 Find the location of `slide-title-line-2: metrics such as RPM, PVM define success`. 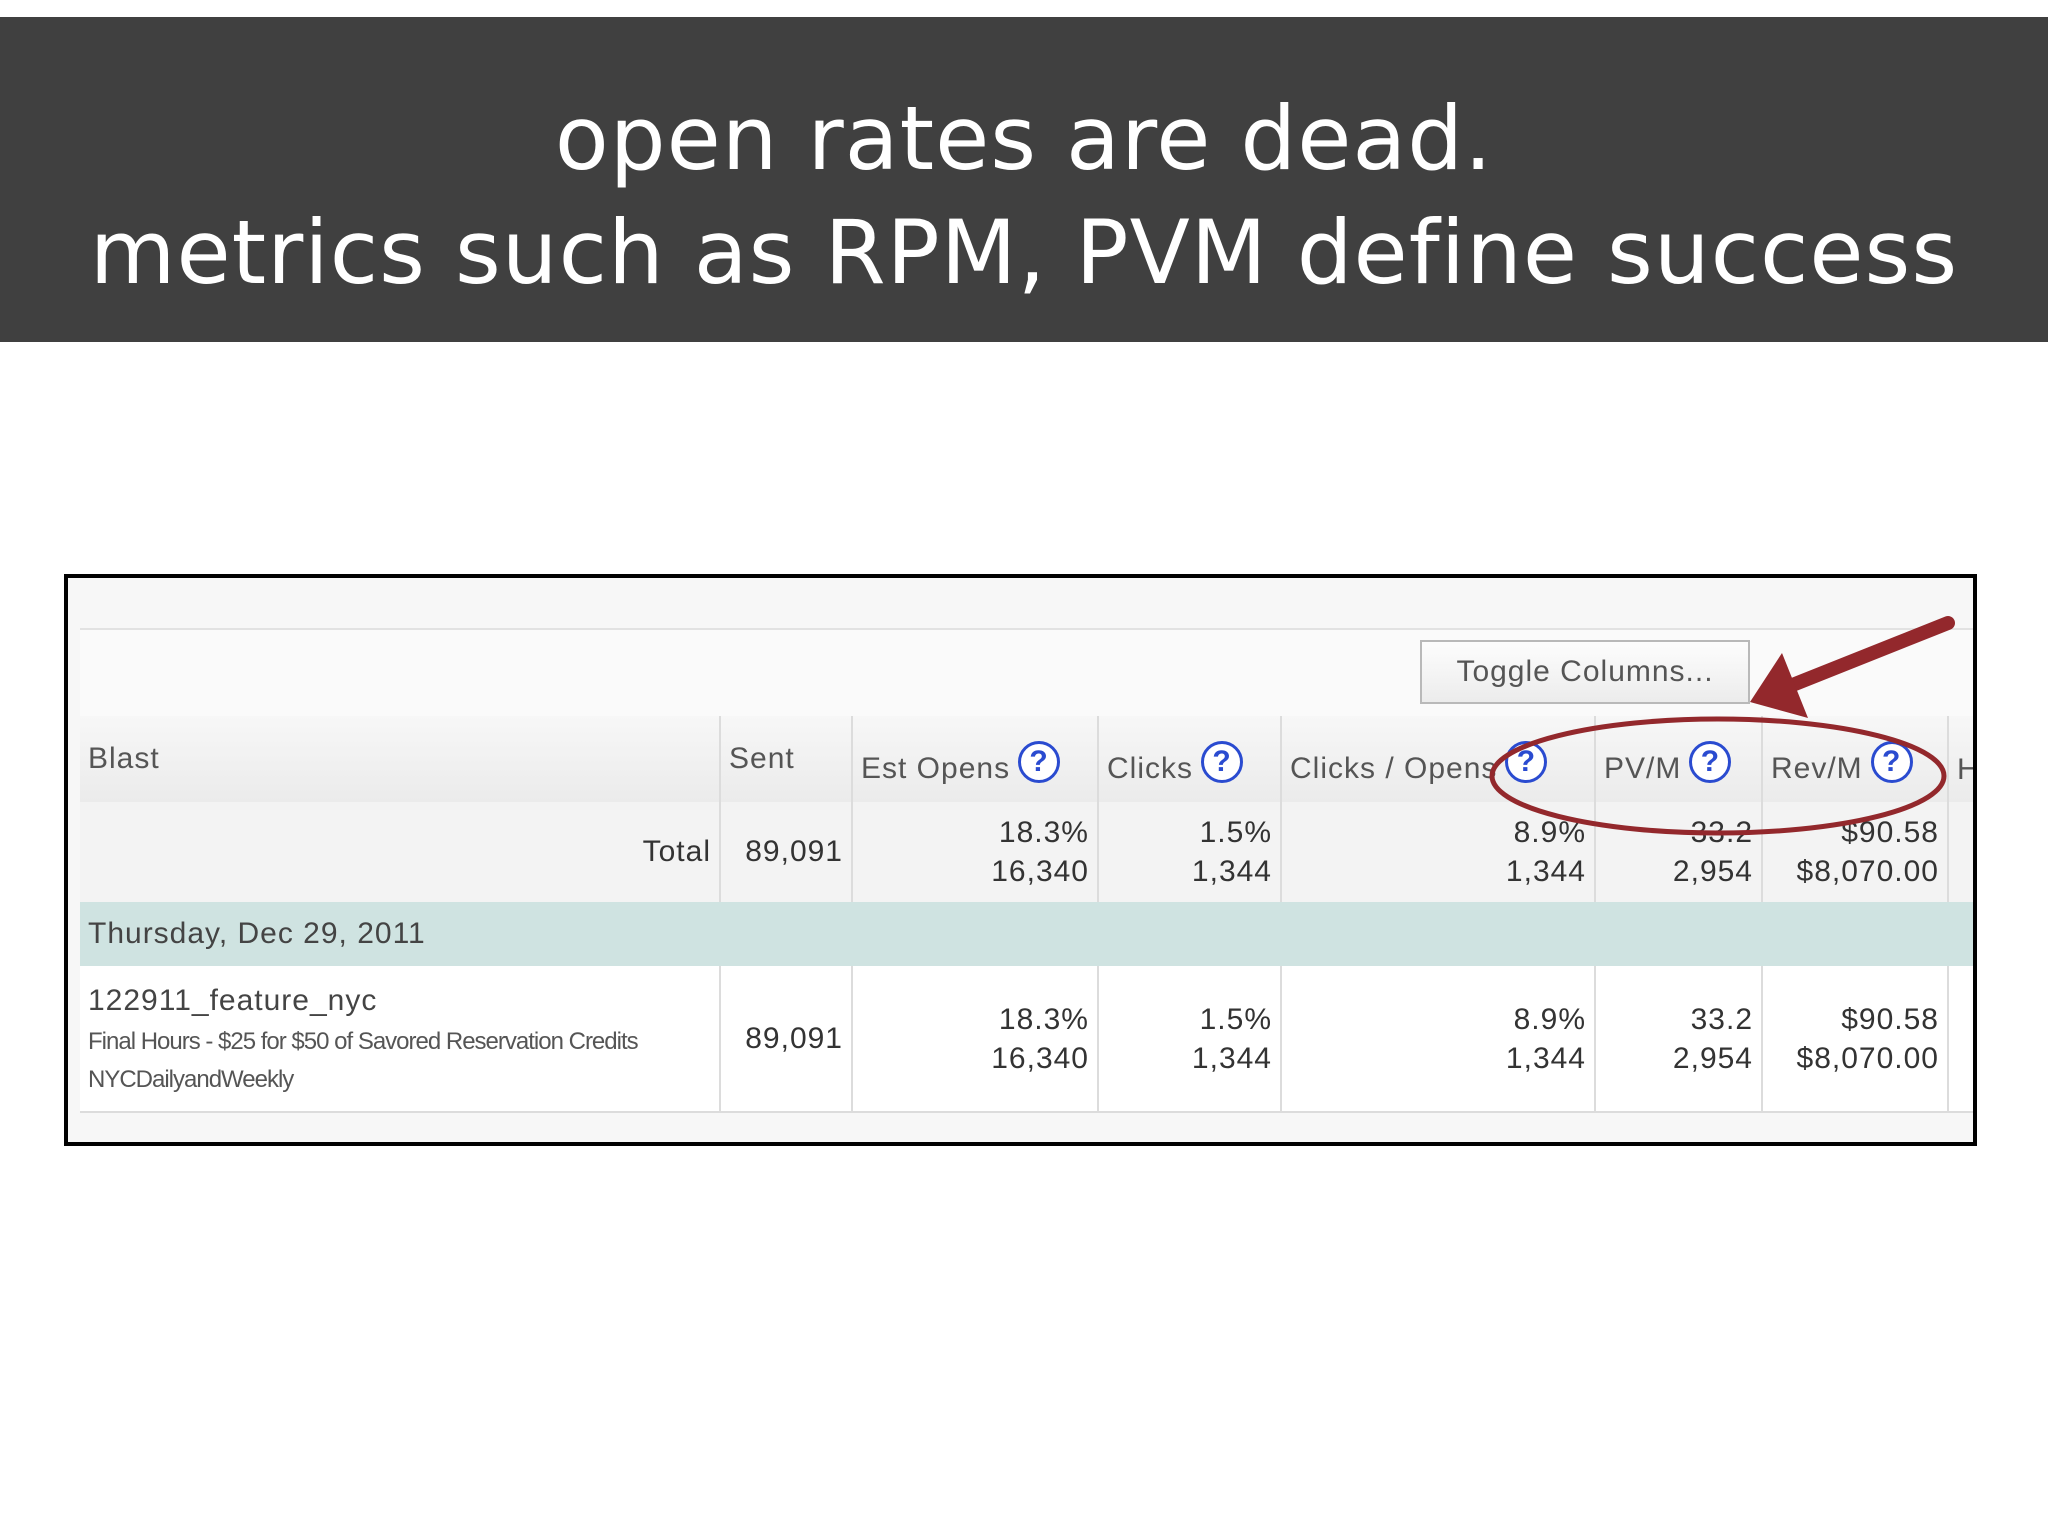

slide-title-line-2: metrics such as RPM, PVM define success is located at coordinates (1024, 252).